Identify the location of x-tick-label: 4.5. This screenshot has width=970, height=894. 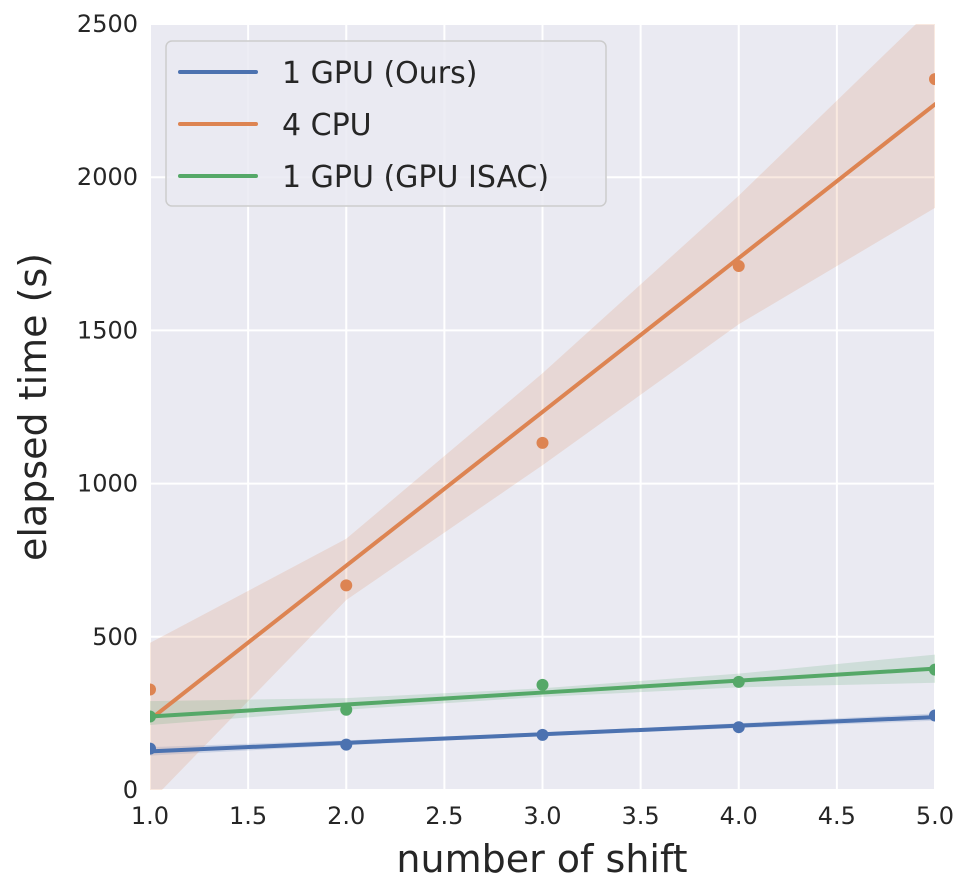
(837, 816).